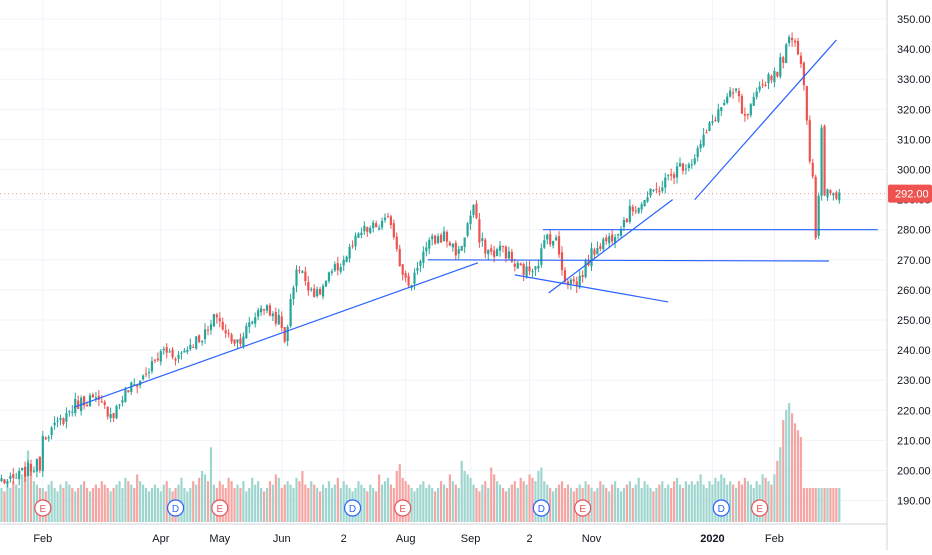  Describe the element at coordinates (914, 261) in the screenshot. I see `y-tick-label: 270.00` at that location.